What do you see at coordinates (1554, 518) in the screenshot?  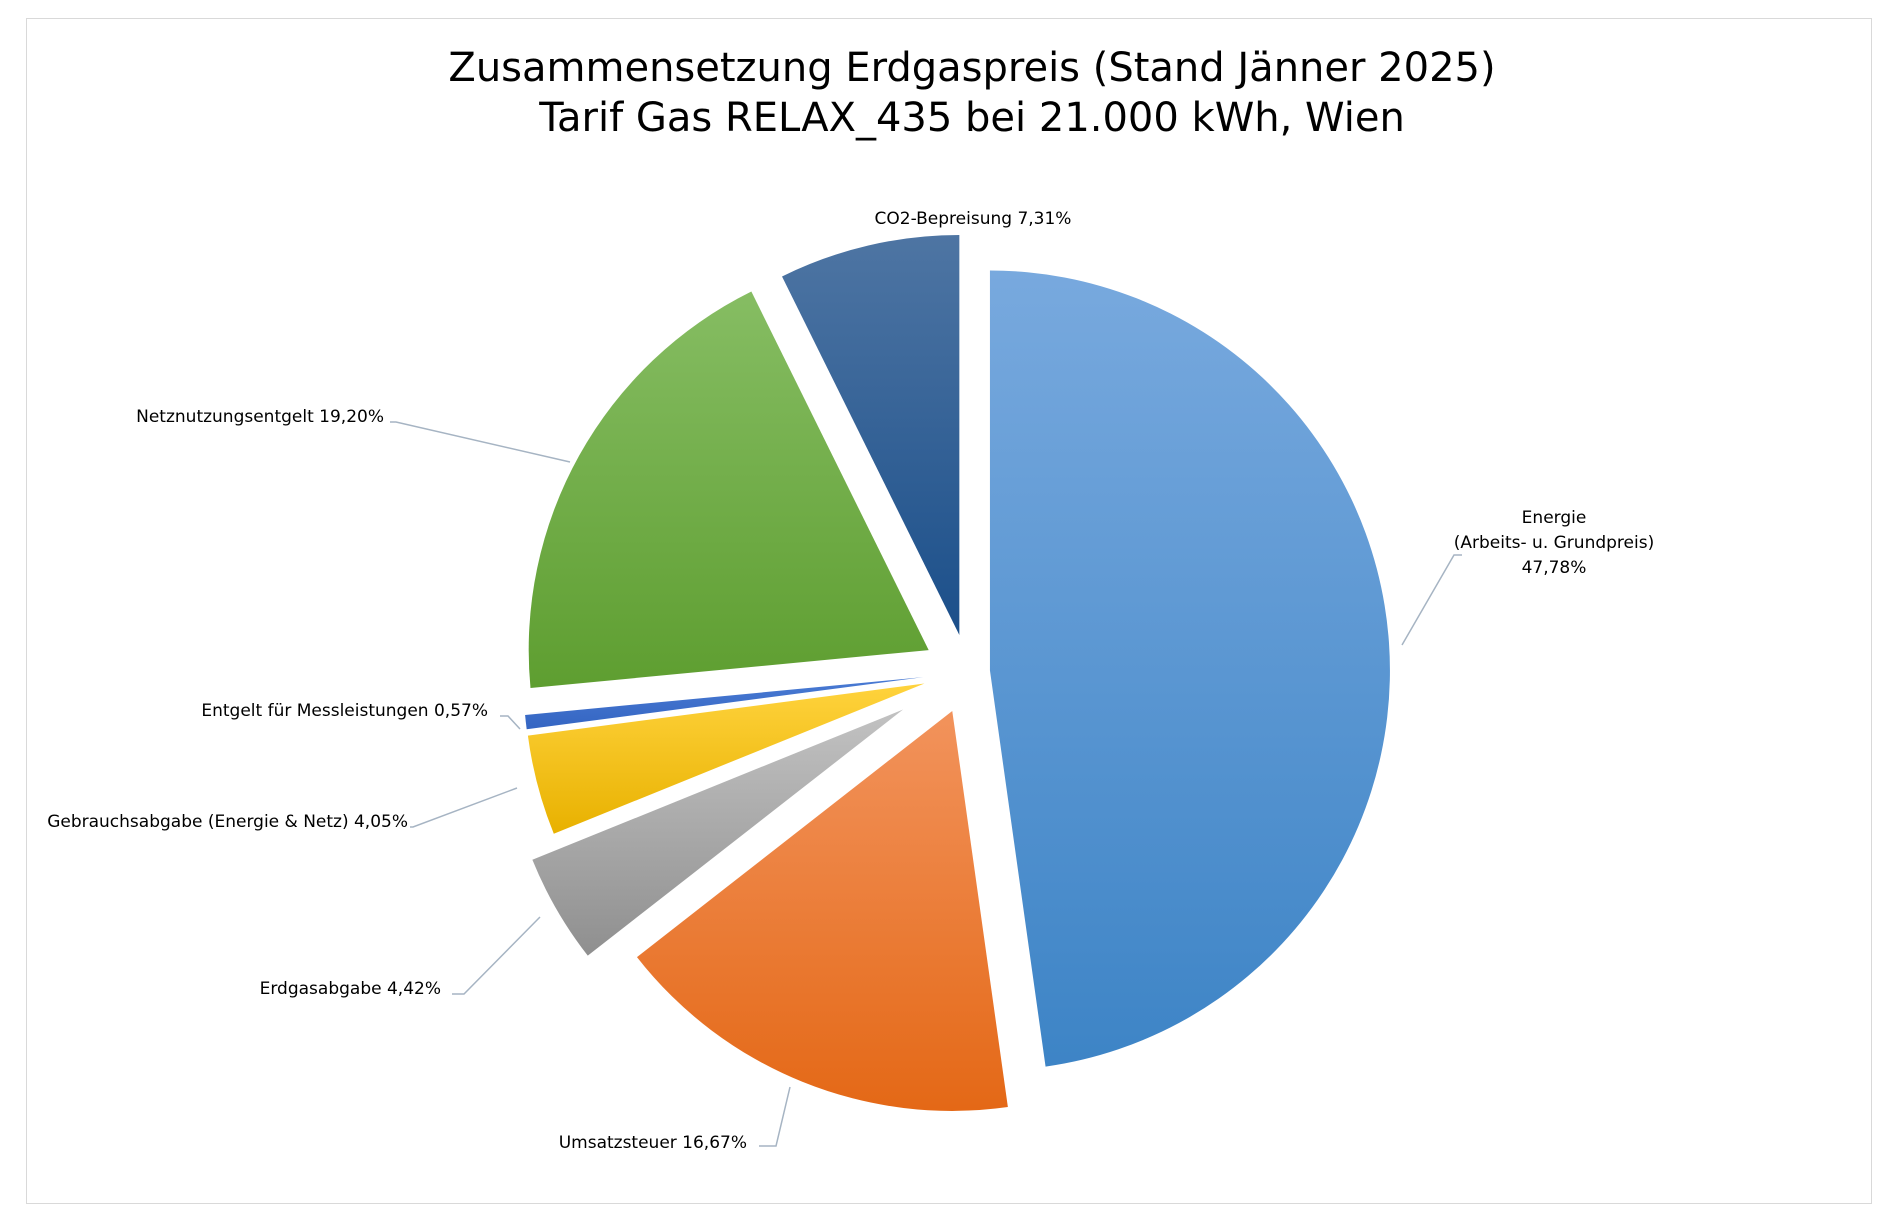 I see `slice-label-line: Energie` at bounding box center [1554, 518].